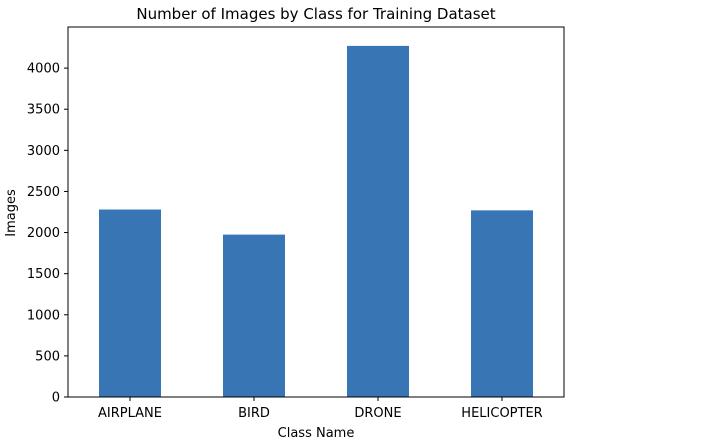  Describe the element at coordinates (254, 413) in the screenshot. I see `x-tick-label: BIRD` at that location.